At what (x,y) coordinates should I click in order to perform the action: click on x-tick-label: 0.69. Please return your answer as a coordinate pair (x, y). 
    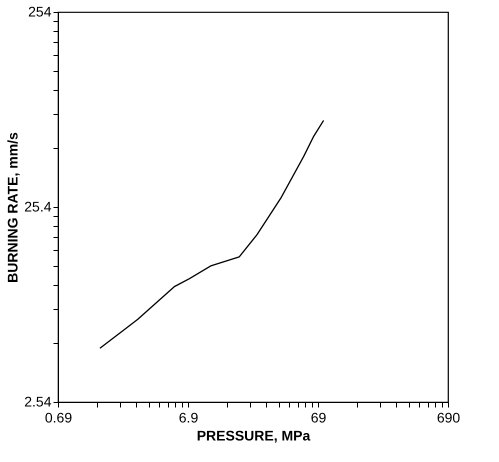
    Looking at the image, I should click on (58, 418).